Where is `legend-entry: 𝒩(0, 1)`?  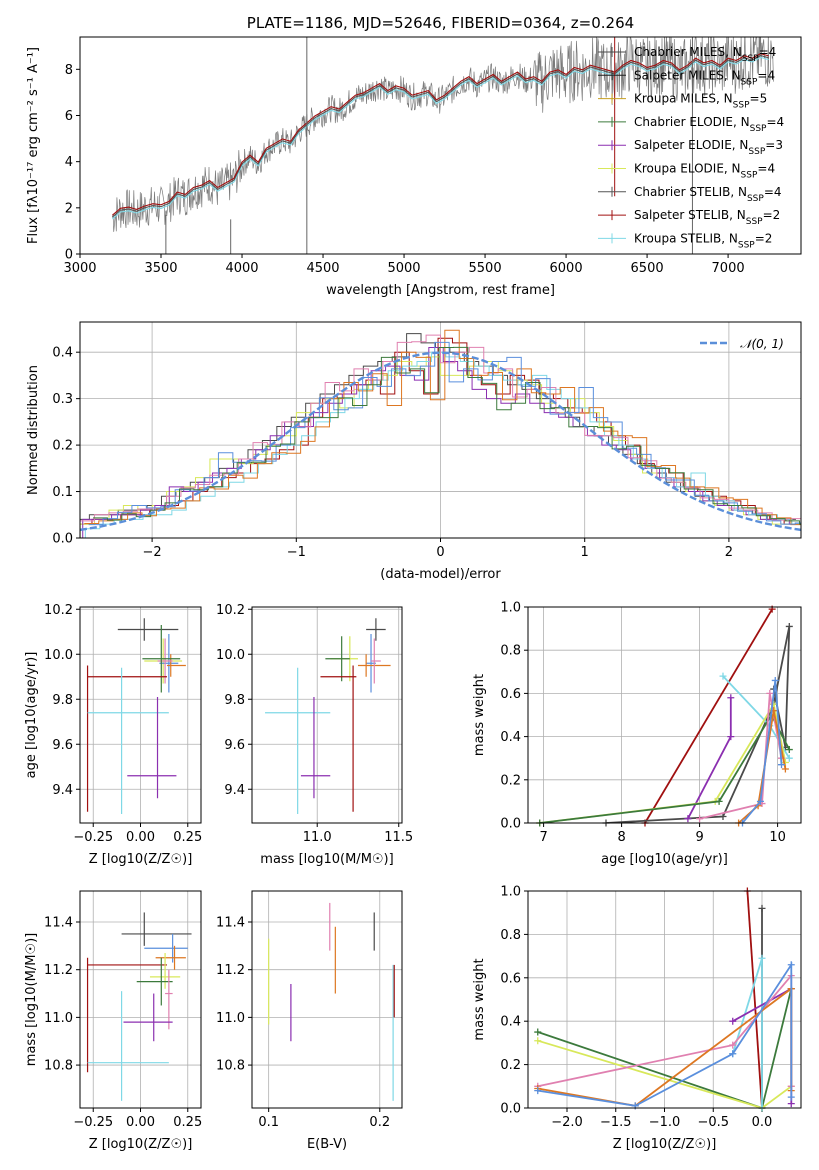
legend-entry: 𝒩(0, 1) is located at coordinates (762, 344).